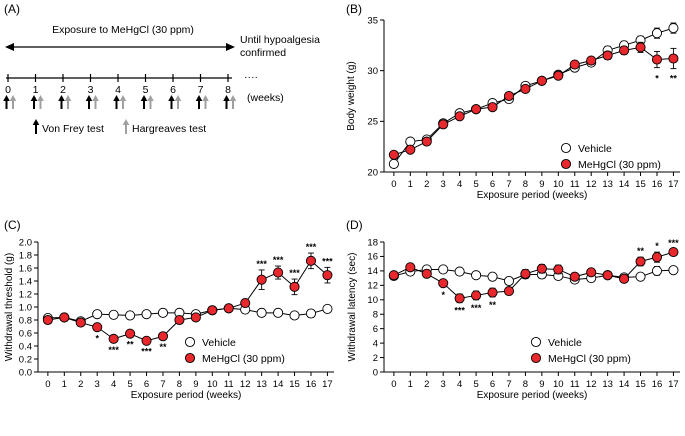 This screenshot has width=685, height=436. I want to click on hargreaves-legend-arrow-head, so click(126, 122).